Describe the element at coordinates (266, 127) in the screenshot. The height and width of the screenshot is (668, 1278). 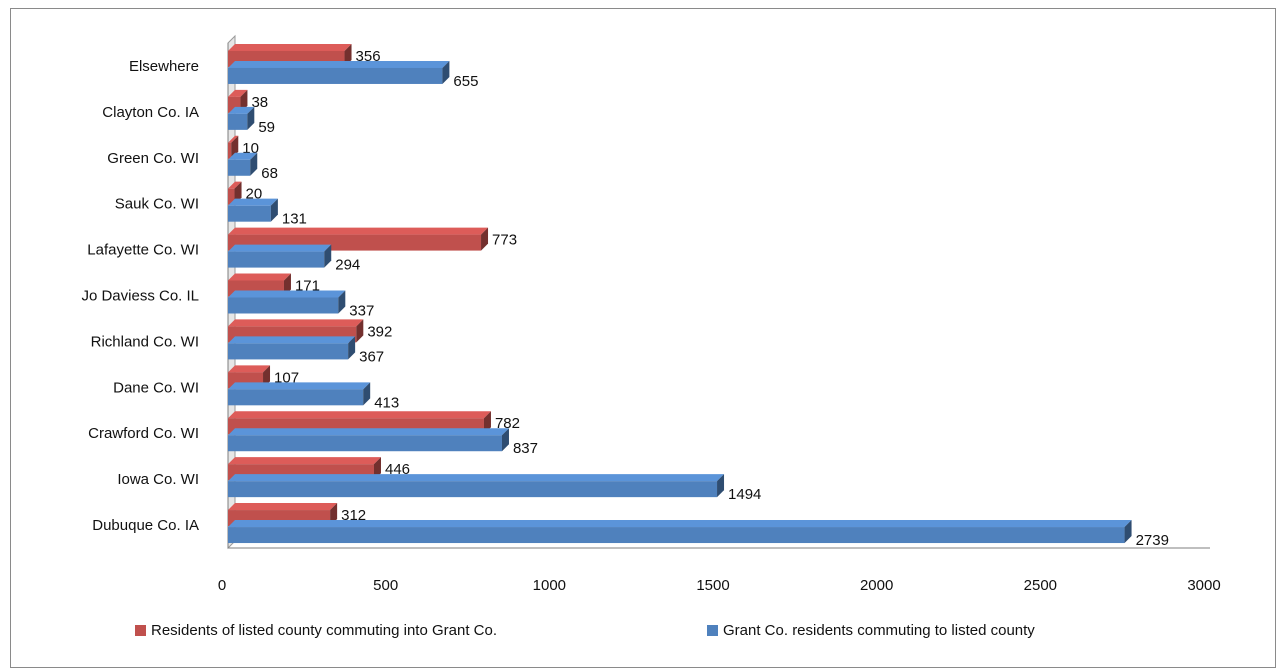
I see `data-label-blue: 59` at that location.